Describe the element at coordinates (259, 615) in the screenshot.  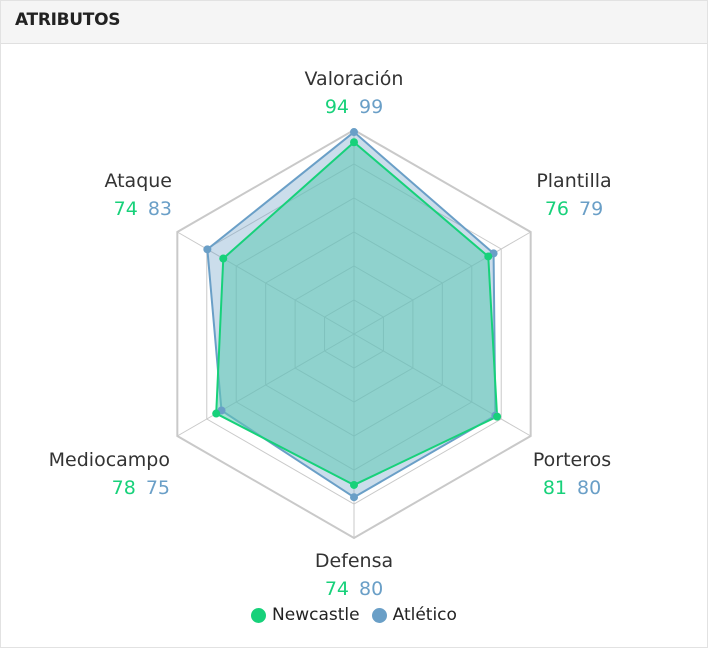
I see `legend-dot-newcastle` at that location.